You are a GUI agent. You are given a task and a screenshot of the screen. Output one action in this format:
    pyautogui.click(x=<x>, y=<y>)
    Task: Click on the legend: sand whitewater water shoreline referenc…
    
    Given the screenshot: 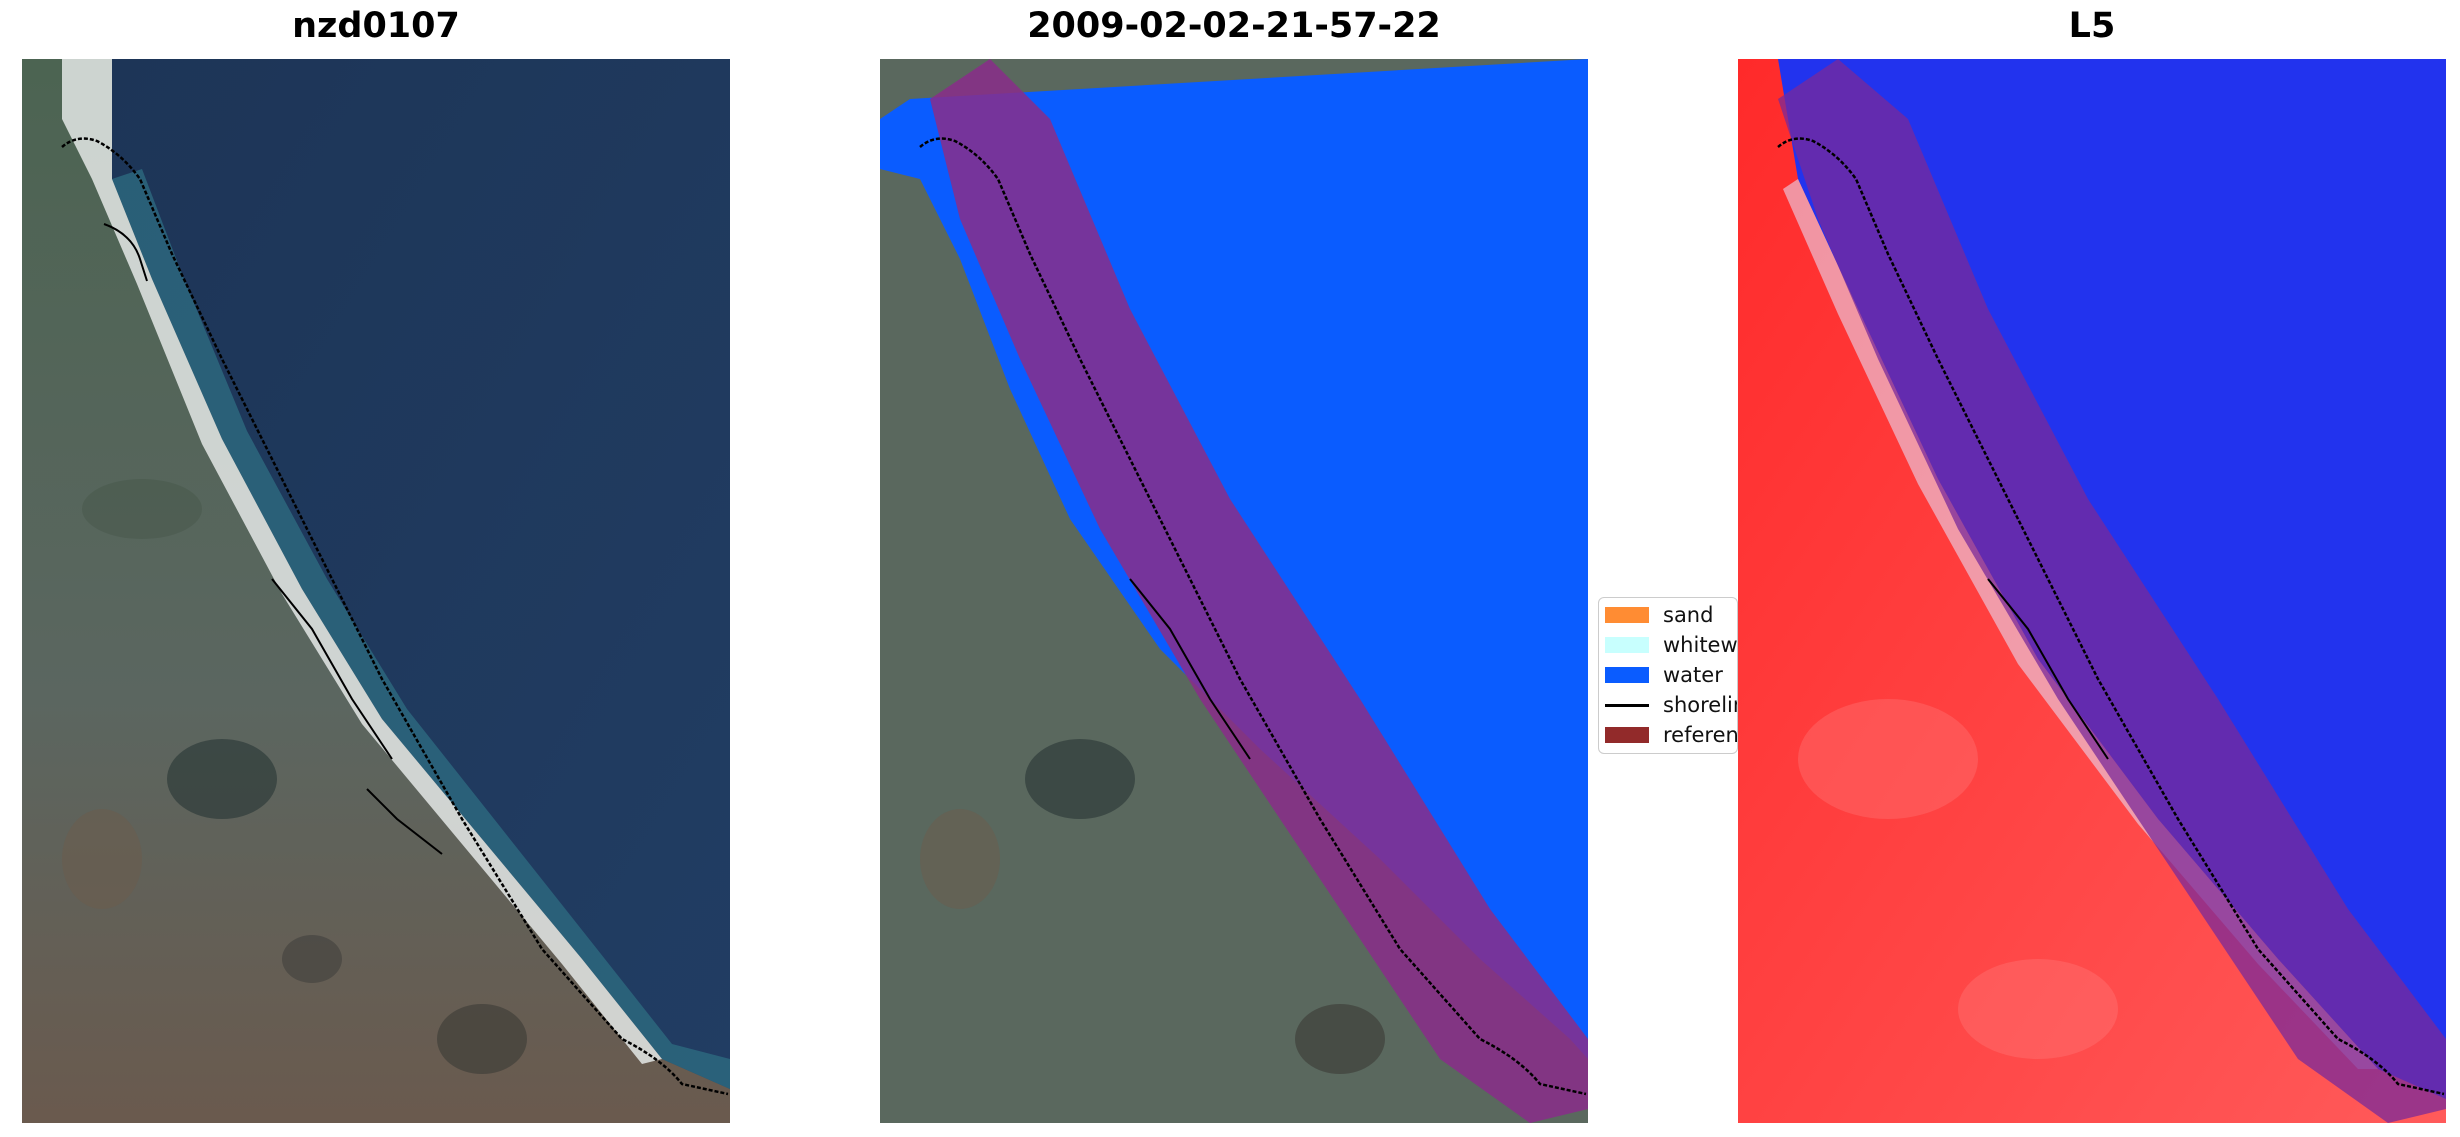 What is the action you would take?
    pyautogui.click(x=1668, y=675)
    